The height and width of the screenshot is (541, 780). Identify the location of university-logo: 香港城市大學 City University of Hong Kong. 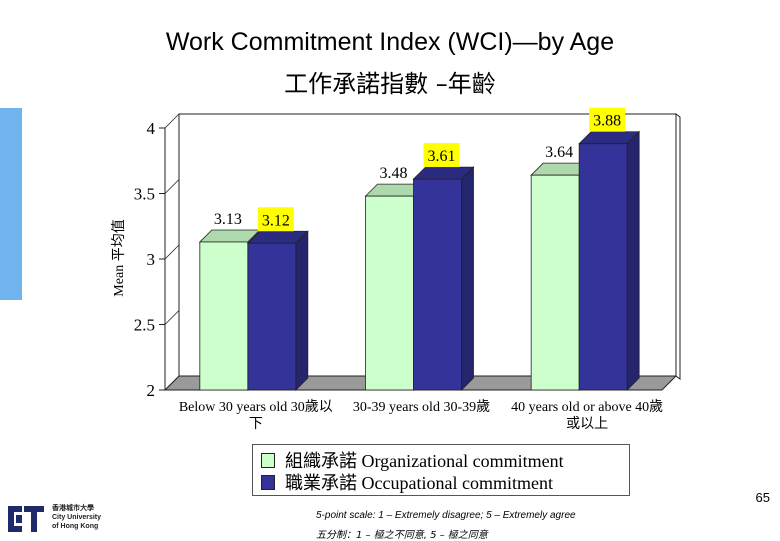
(61, 520).